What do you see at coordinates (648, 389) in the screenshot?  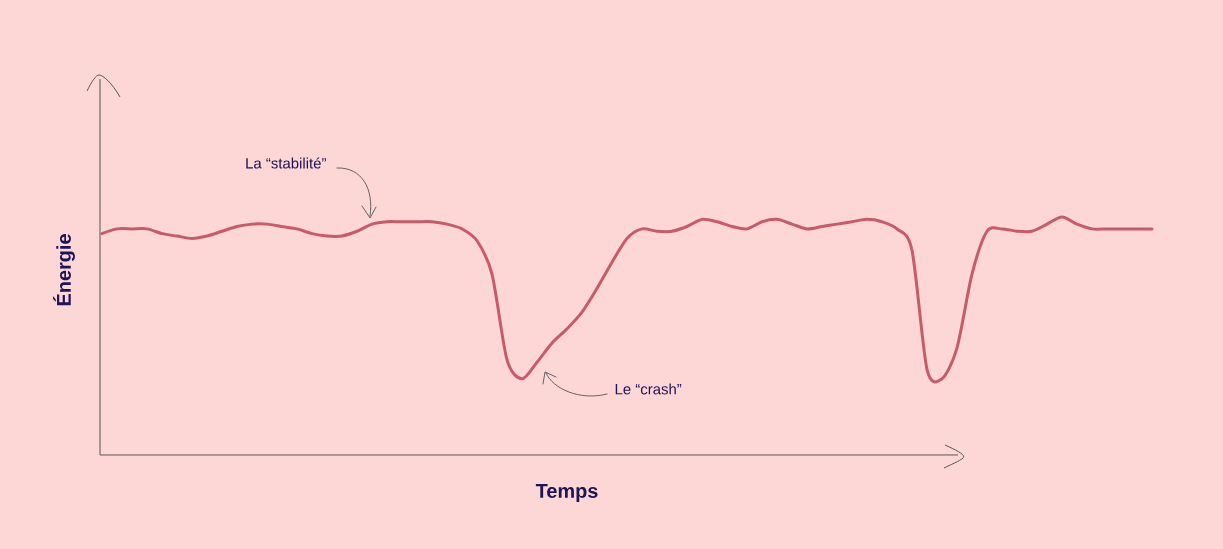 I see `annotation: Le “crash”` at bounding box center [648, 389].